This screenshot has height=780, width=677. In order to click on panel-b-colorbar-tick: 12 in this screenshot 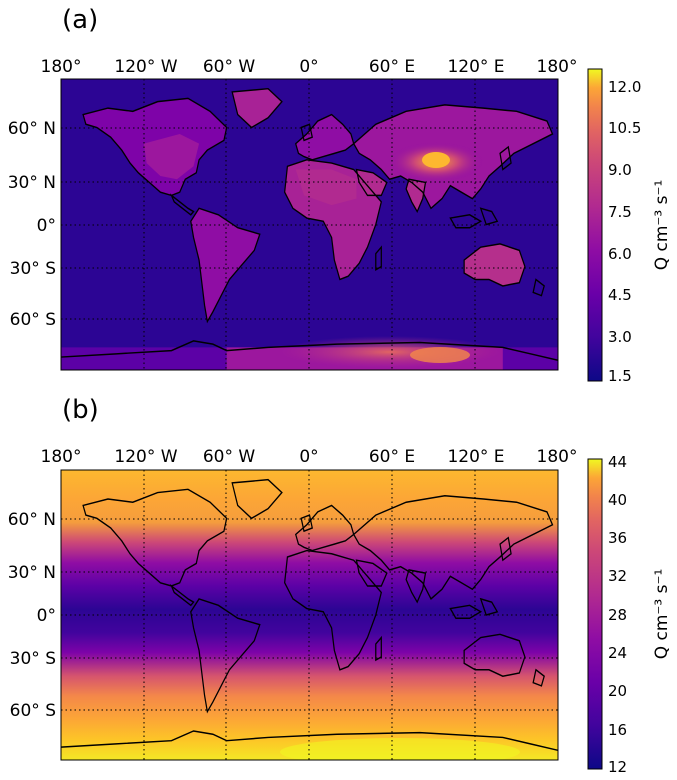, I will do `click(617, 767)`.